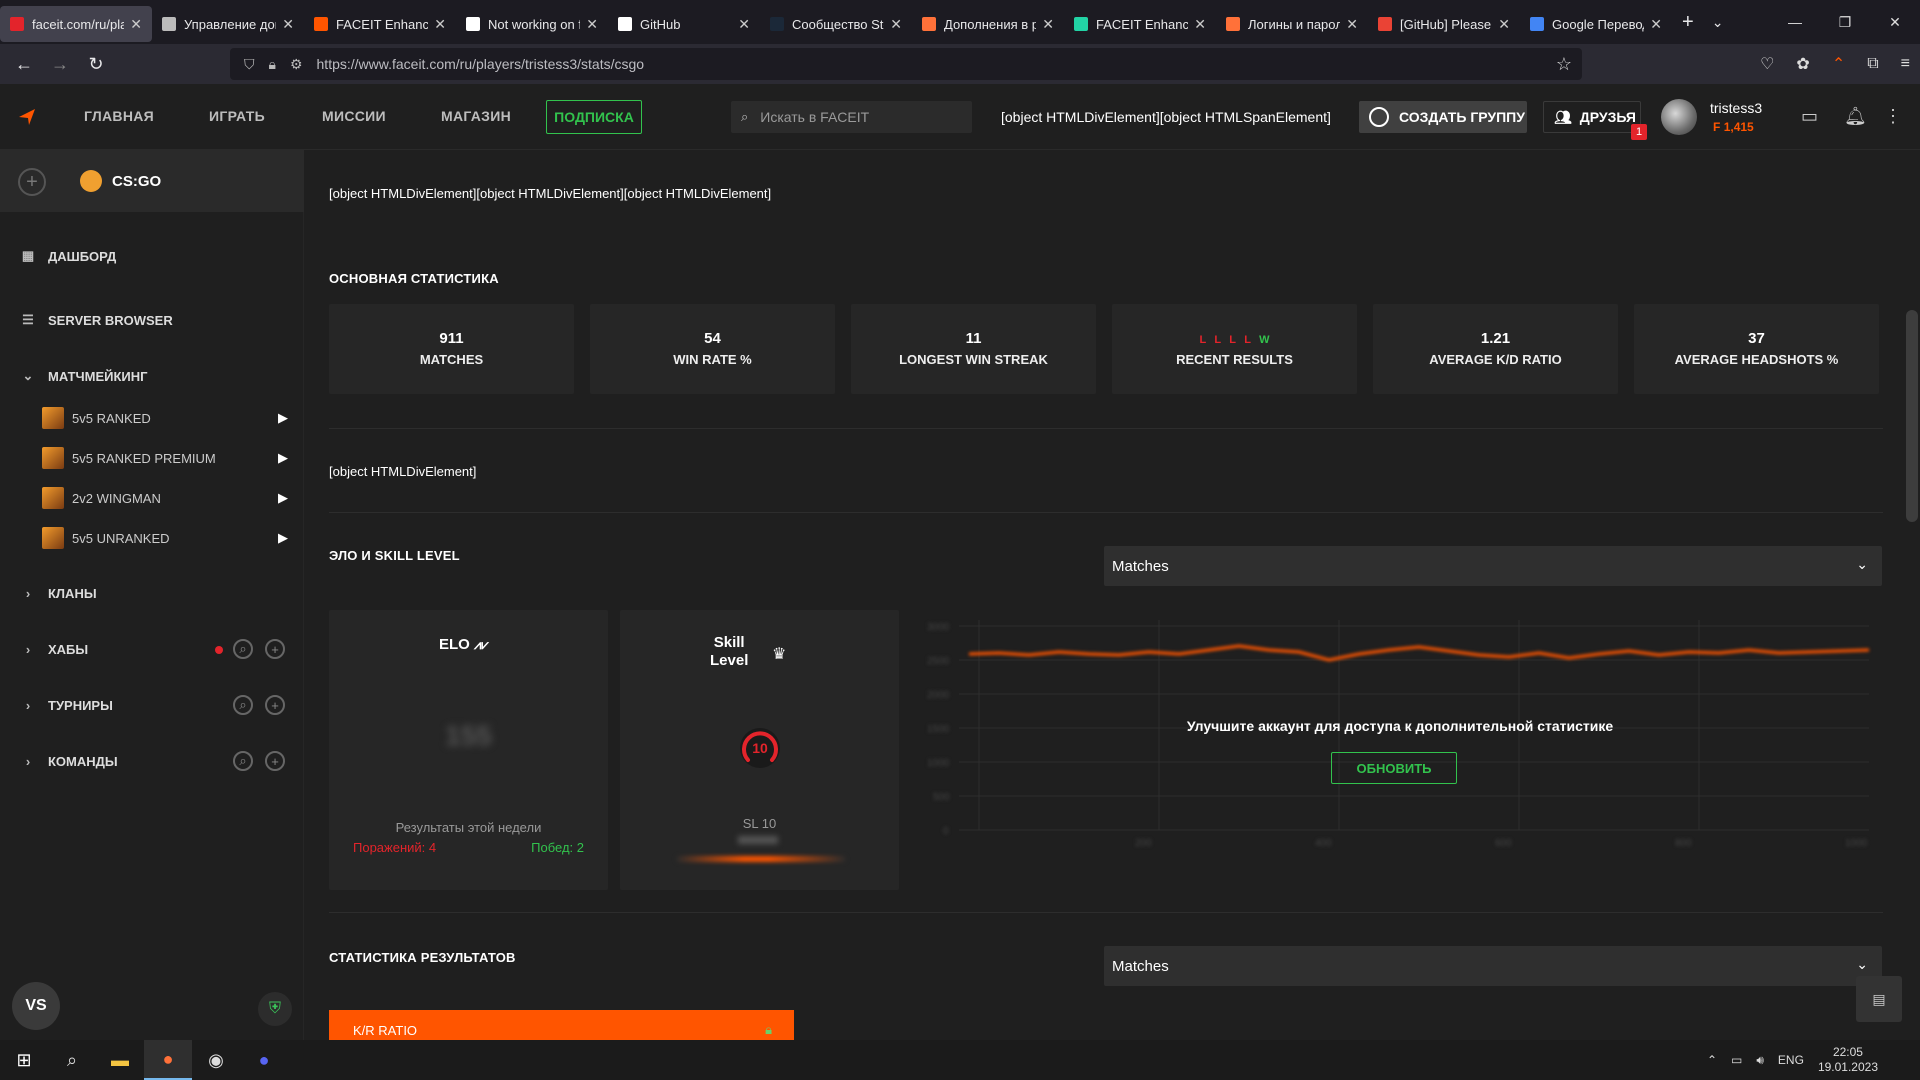  What do you see at coordinates (296, 63) in the screenshot?
I see `permissions-icon: ⚙` at bounding box center [296, 63].